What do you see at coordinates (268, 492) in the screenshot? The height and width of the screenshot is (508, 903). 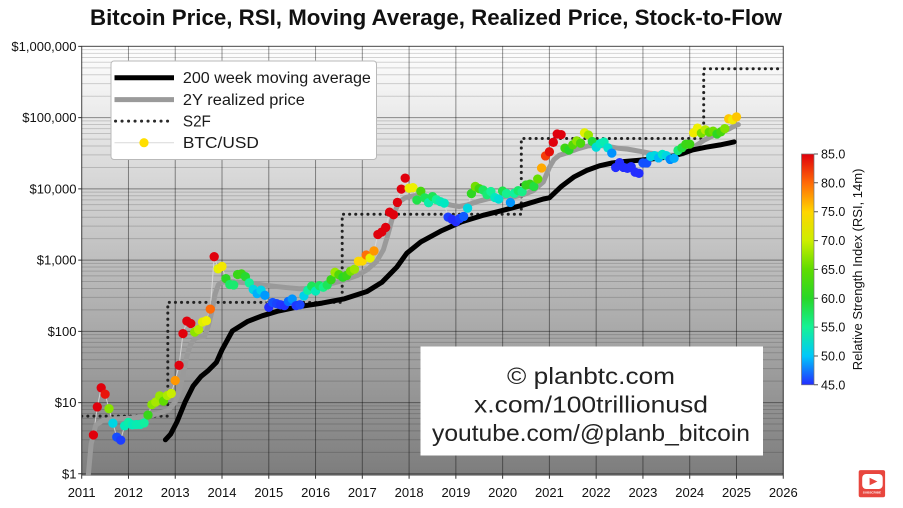 I see `svg-text: 2015` at bounding box center [268, 492].